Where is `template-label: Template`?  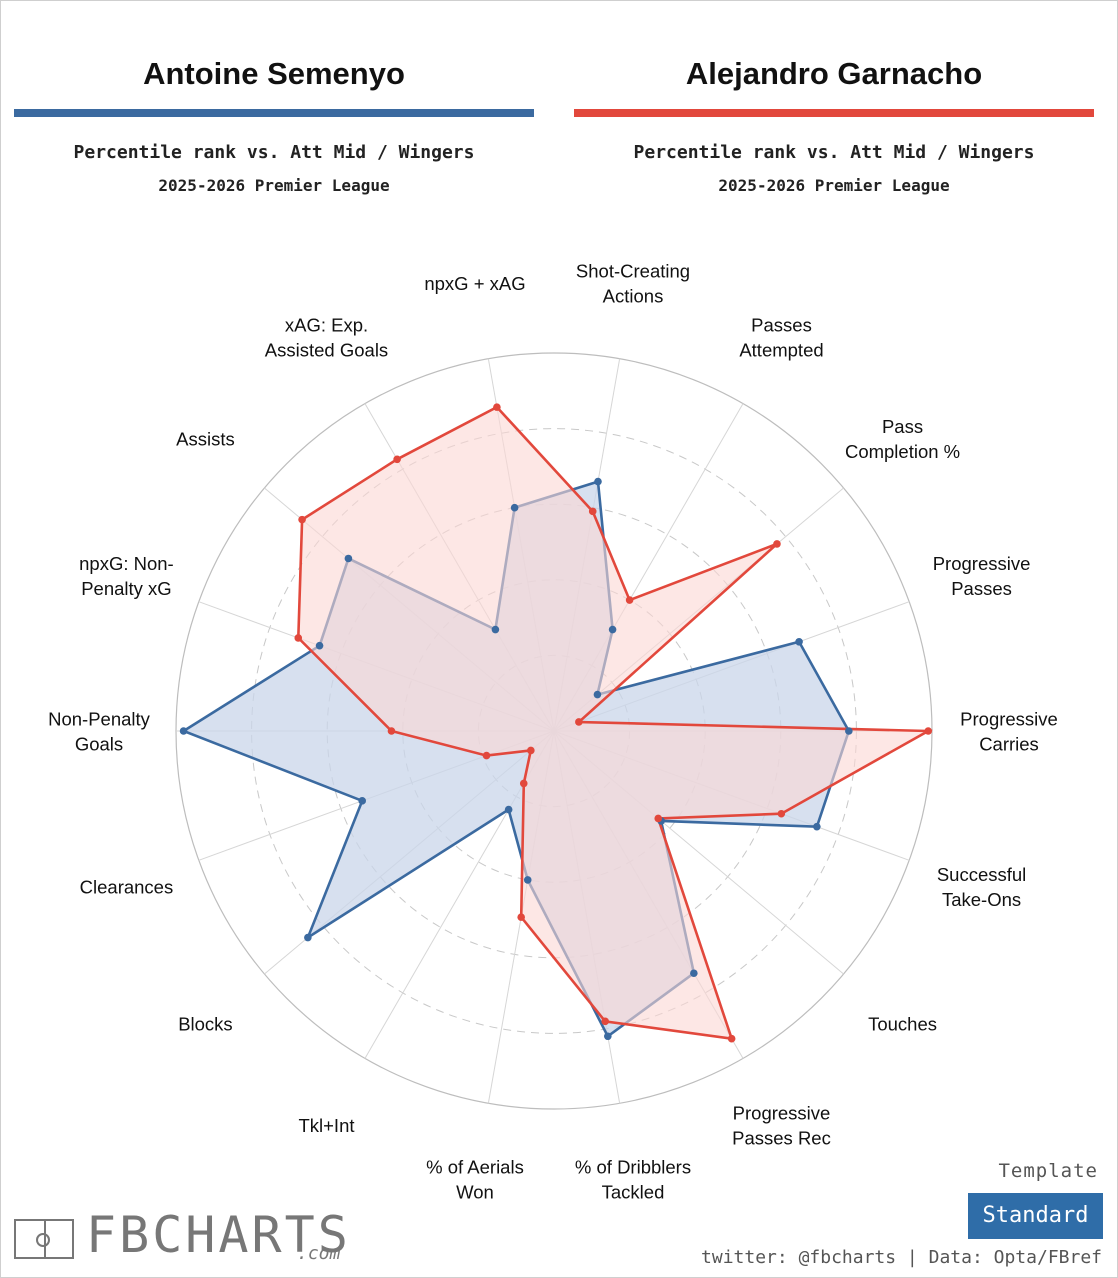
template-label: Template is located at coordinates (1048, 1171).